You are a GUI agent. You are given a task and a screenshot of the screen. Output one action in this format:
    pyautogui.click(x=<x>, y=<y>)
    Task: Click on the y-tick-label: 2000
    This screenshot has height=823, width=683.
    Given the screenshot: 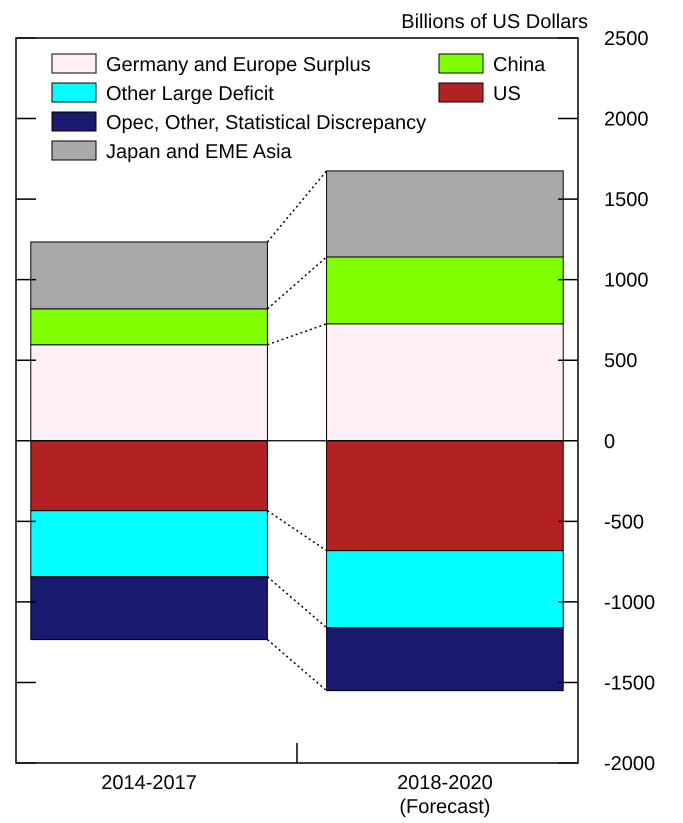 What is the action you would take?
    pyautogui.click(x=626, y=119)
    